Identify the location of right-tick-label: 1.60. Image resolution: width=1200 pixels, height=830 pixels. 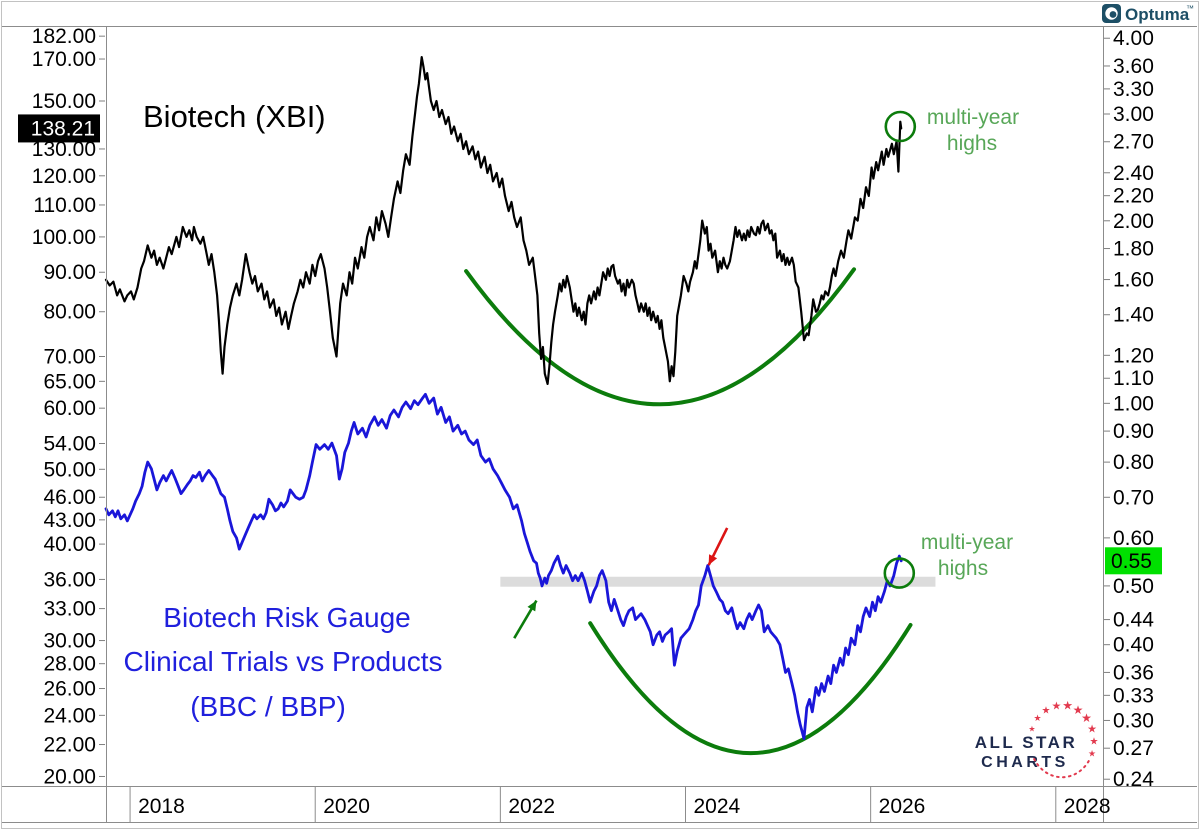
(1133, 280).